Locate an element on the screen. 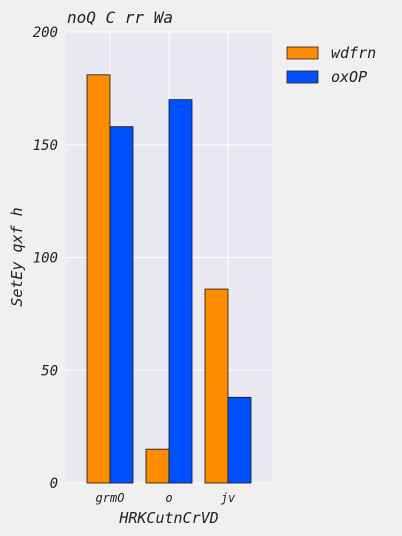 The width and height of the screenshot is (402, 536). y-axis-label: SetEy qxf h is located at coordinates (17, 256).